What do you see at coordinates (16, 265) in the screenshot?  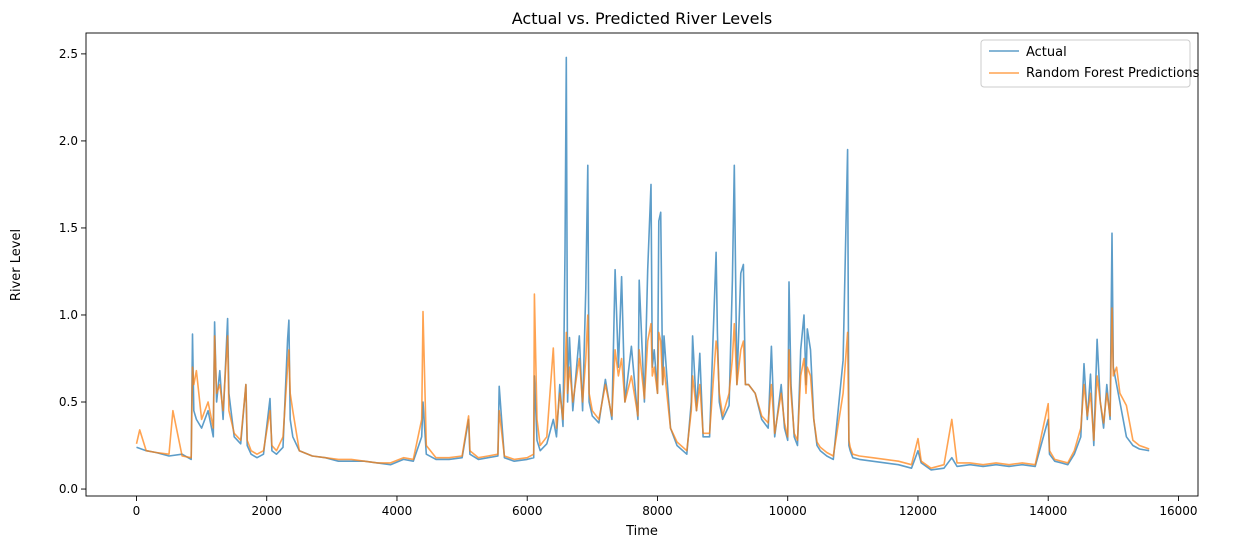 I see `y-axis-label: River Level` at bounding box center [16, 265].